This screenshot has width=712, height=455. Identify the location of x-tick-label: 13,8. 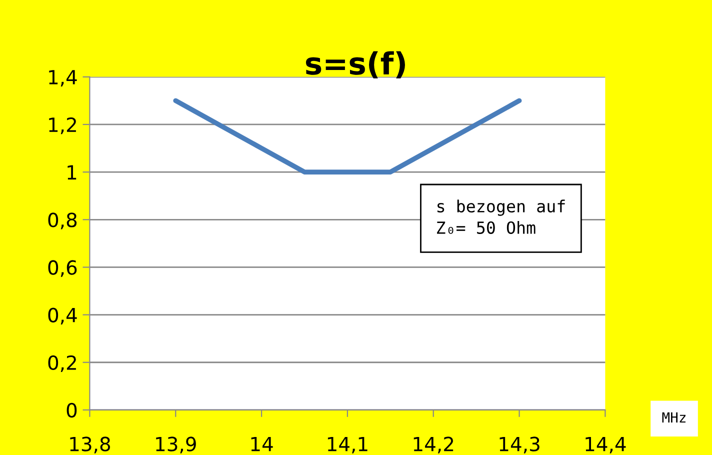
(90, 445).